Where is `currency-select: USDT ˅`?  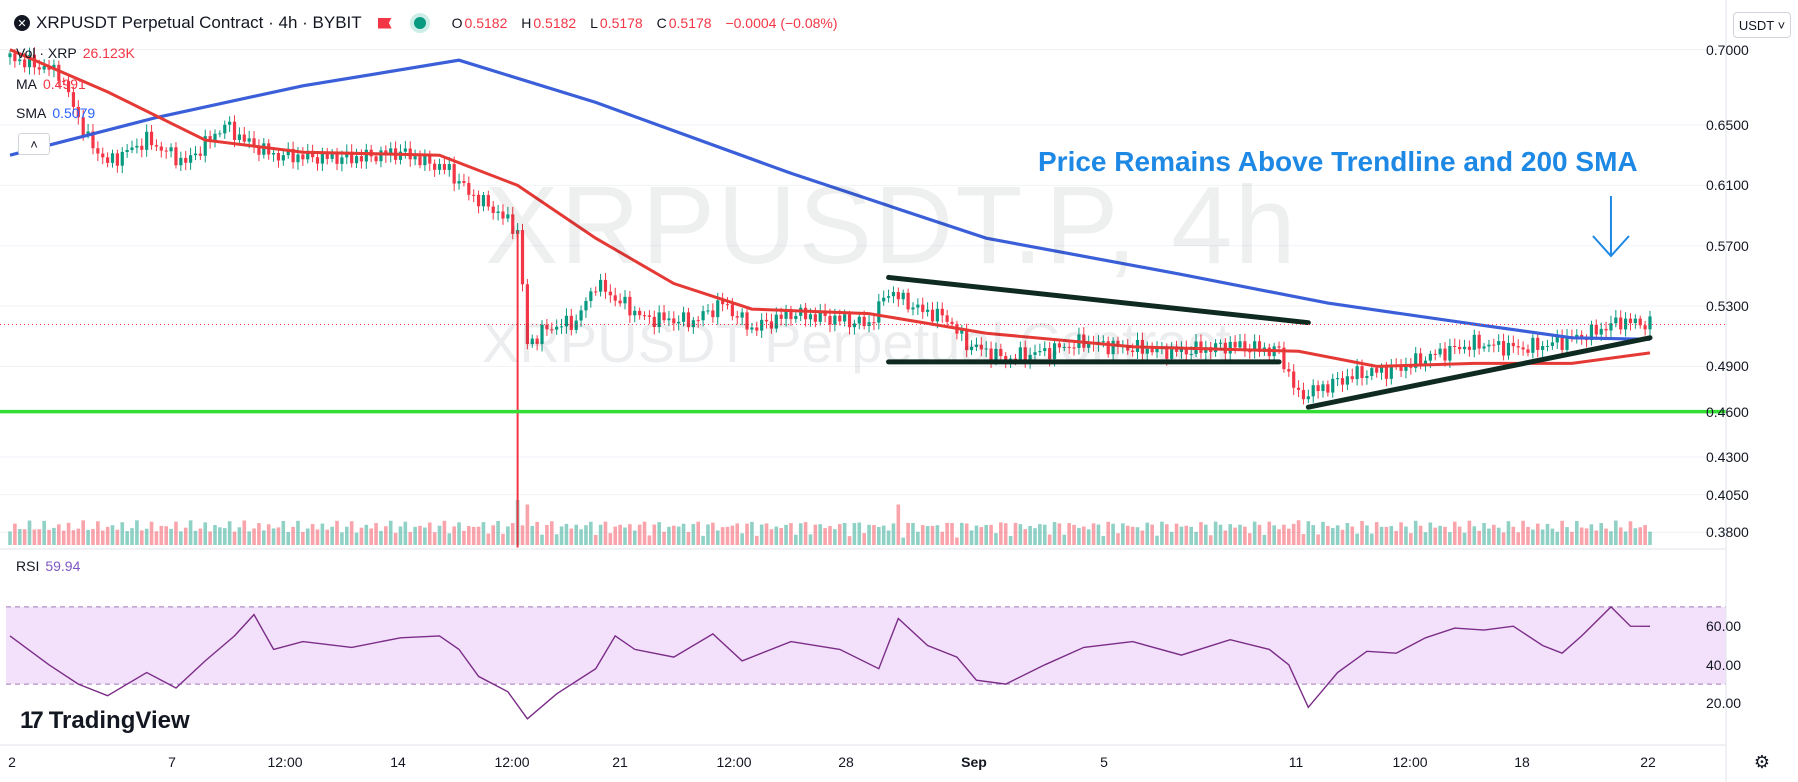
currency-select: USDT ˅ is located at coordinates (1762, 25).